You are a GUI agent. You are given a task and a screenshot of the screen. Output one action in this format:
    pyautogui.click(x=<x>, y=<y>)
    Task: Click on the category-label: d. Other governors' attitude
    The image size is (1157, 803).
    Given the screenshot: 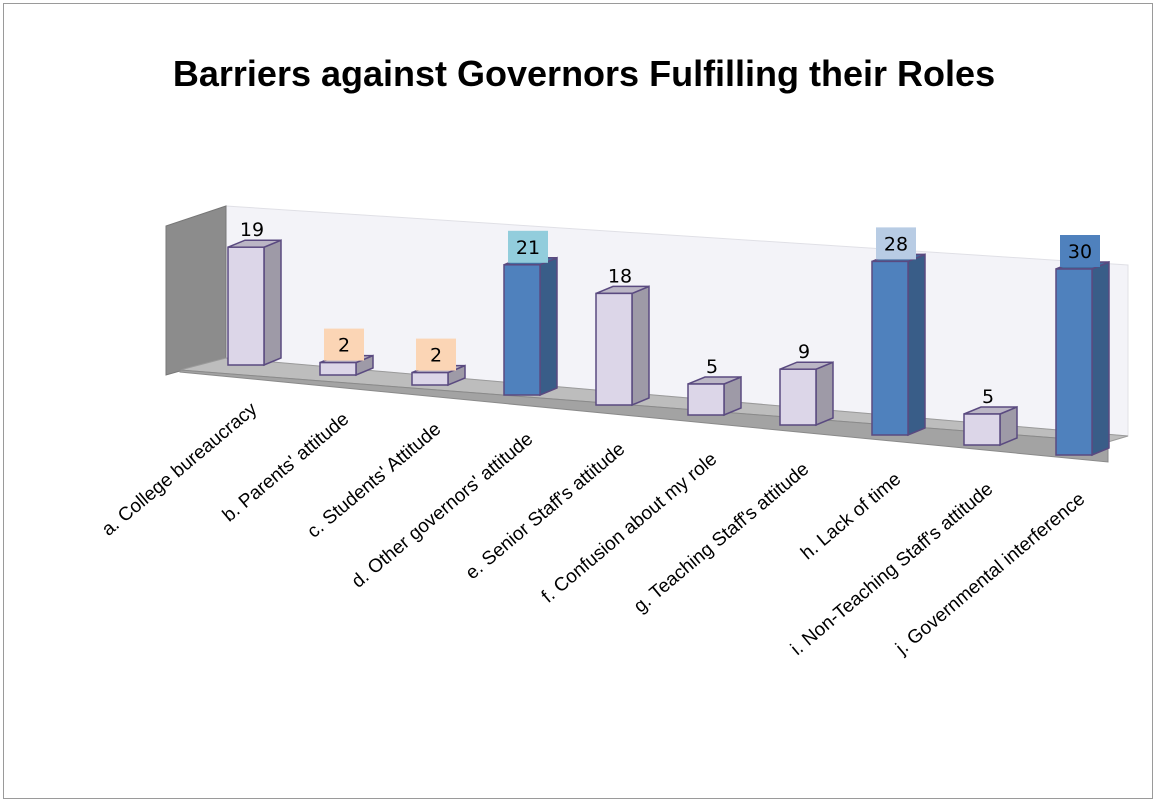 What is the action you would take?
    pyautogui.click(x=442, y=511)
    